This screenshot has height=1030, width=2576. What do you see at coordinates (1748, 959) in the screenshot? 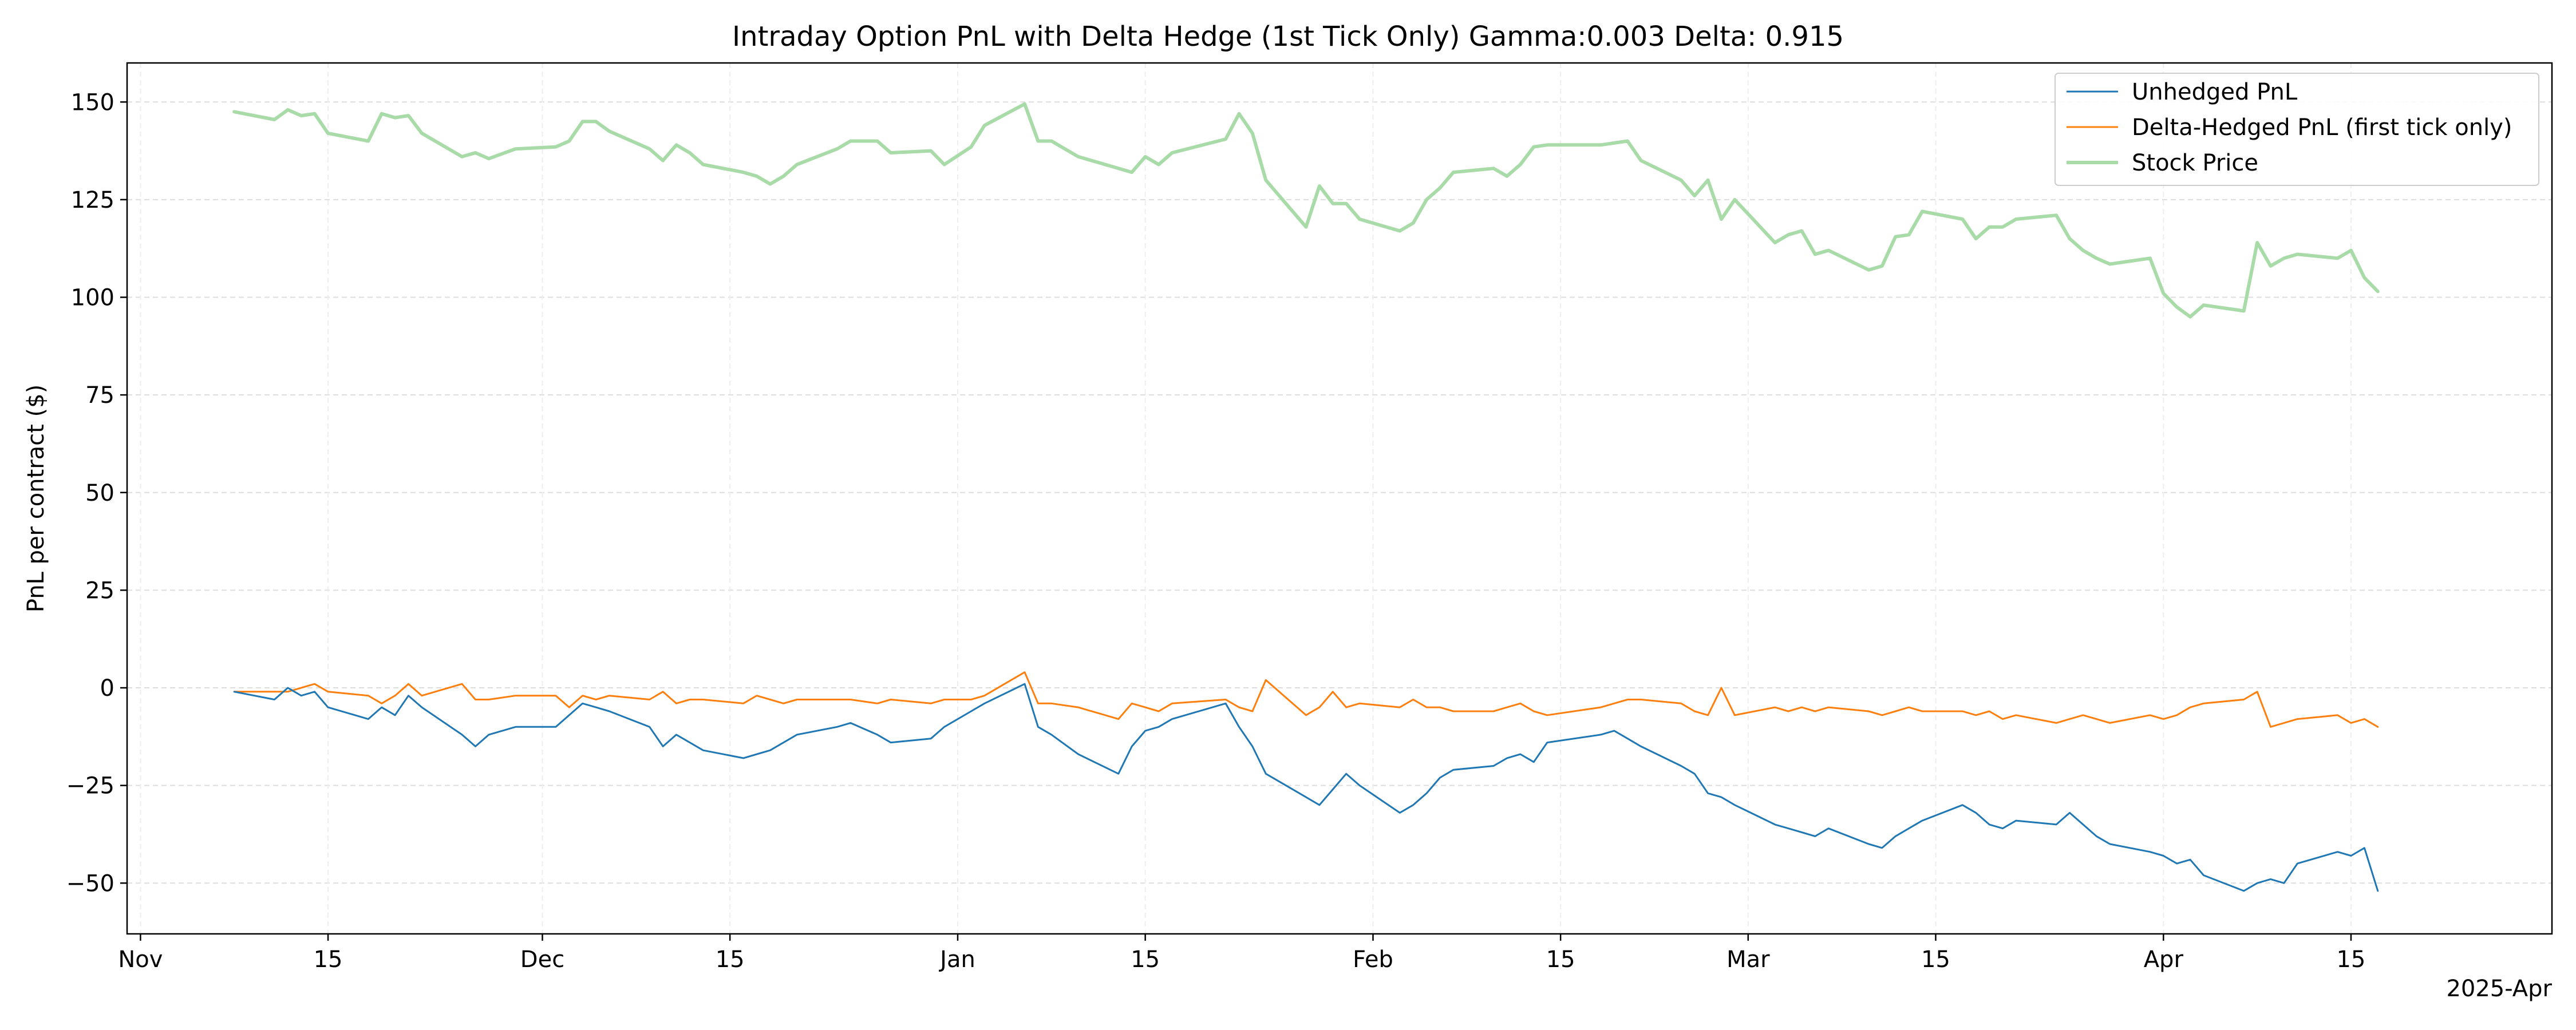
I see `x-tick-label: Mar` at bounding box center [1748, 959].